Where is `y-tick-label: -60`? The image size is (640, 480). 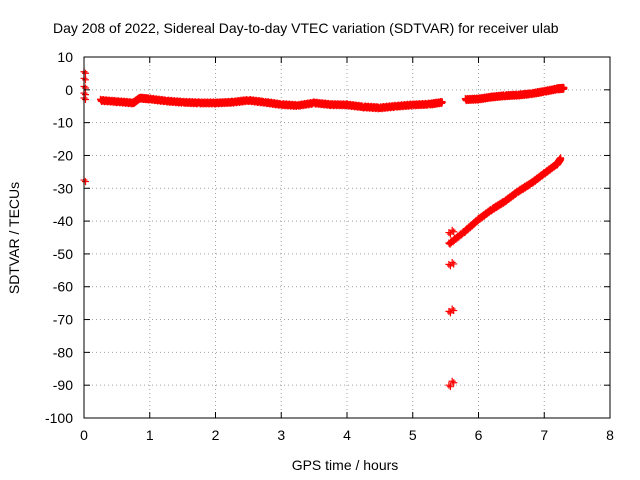 y-tick-label: -60 is located at coordinates (63, 287).